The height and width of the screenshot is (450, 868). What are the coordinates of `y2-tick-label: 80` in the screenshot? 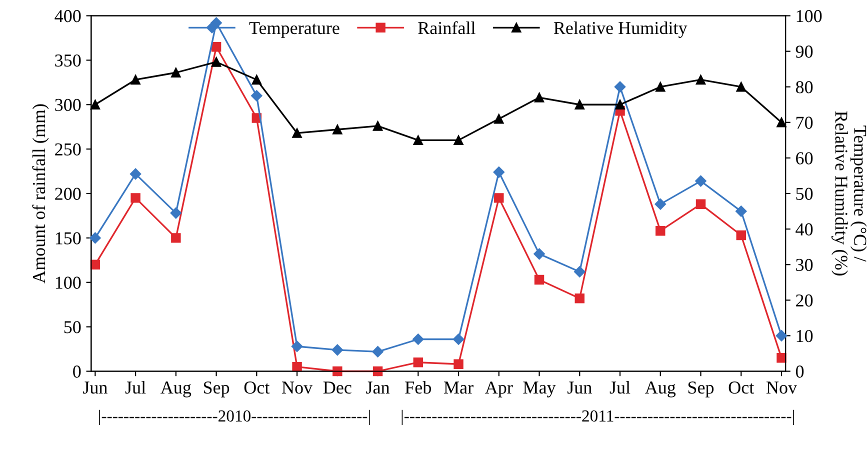 It's located at (804, 87).